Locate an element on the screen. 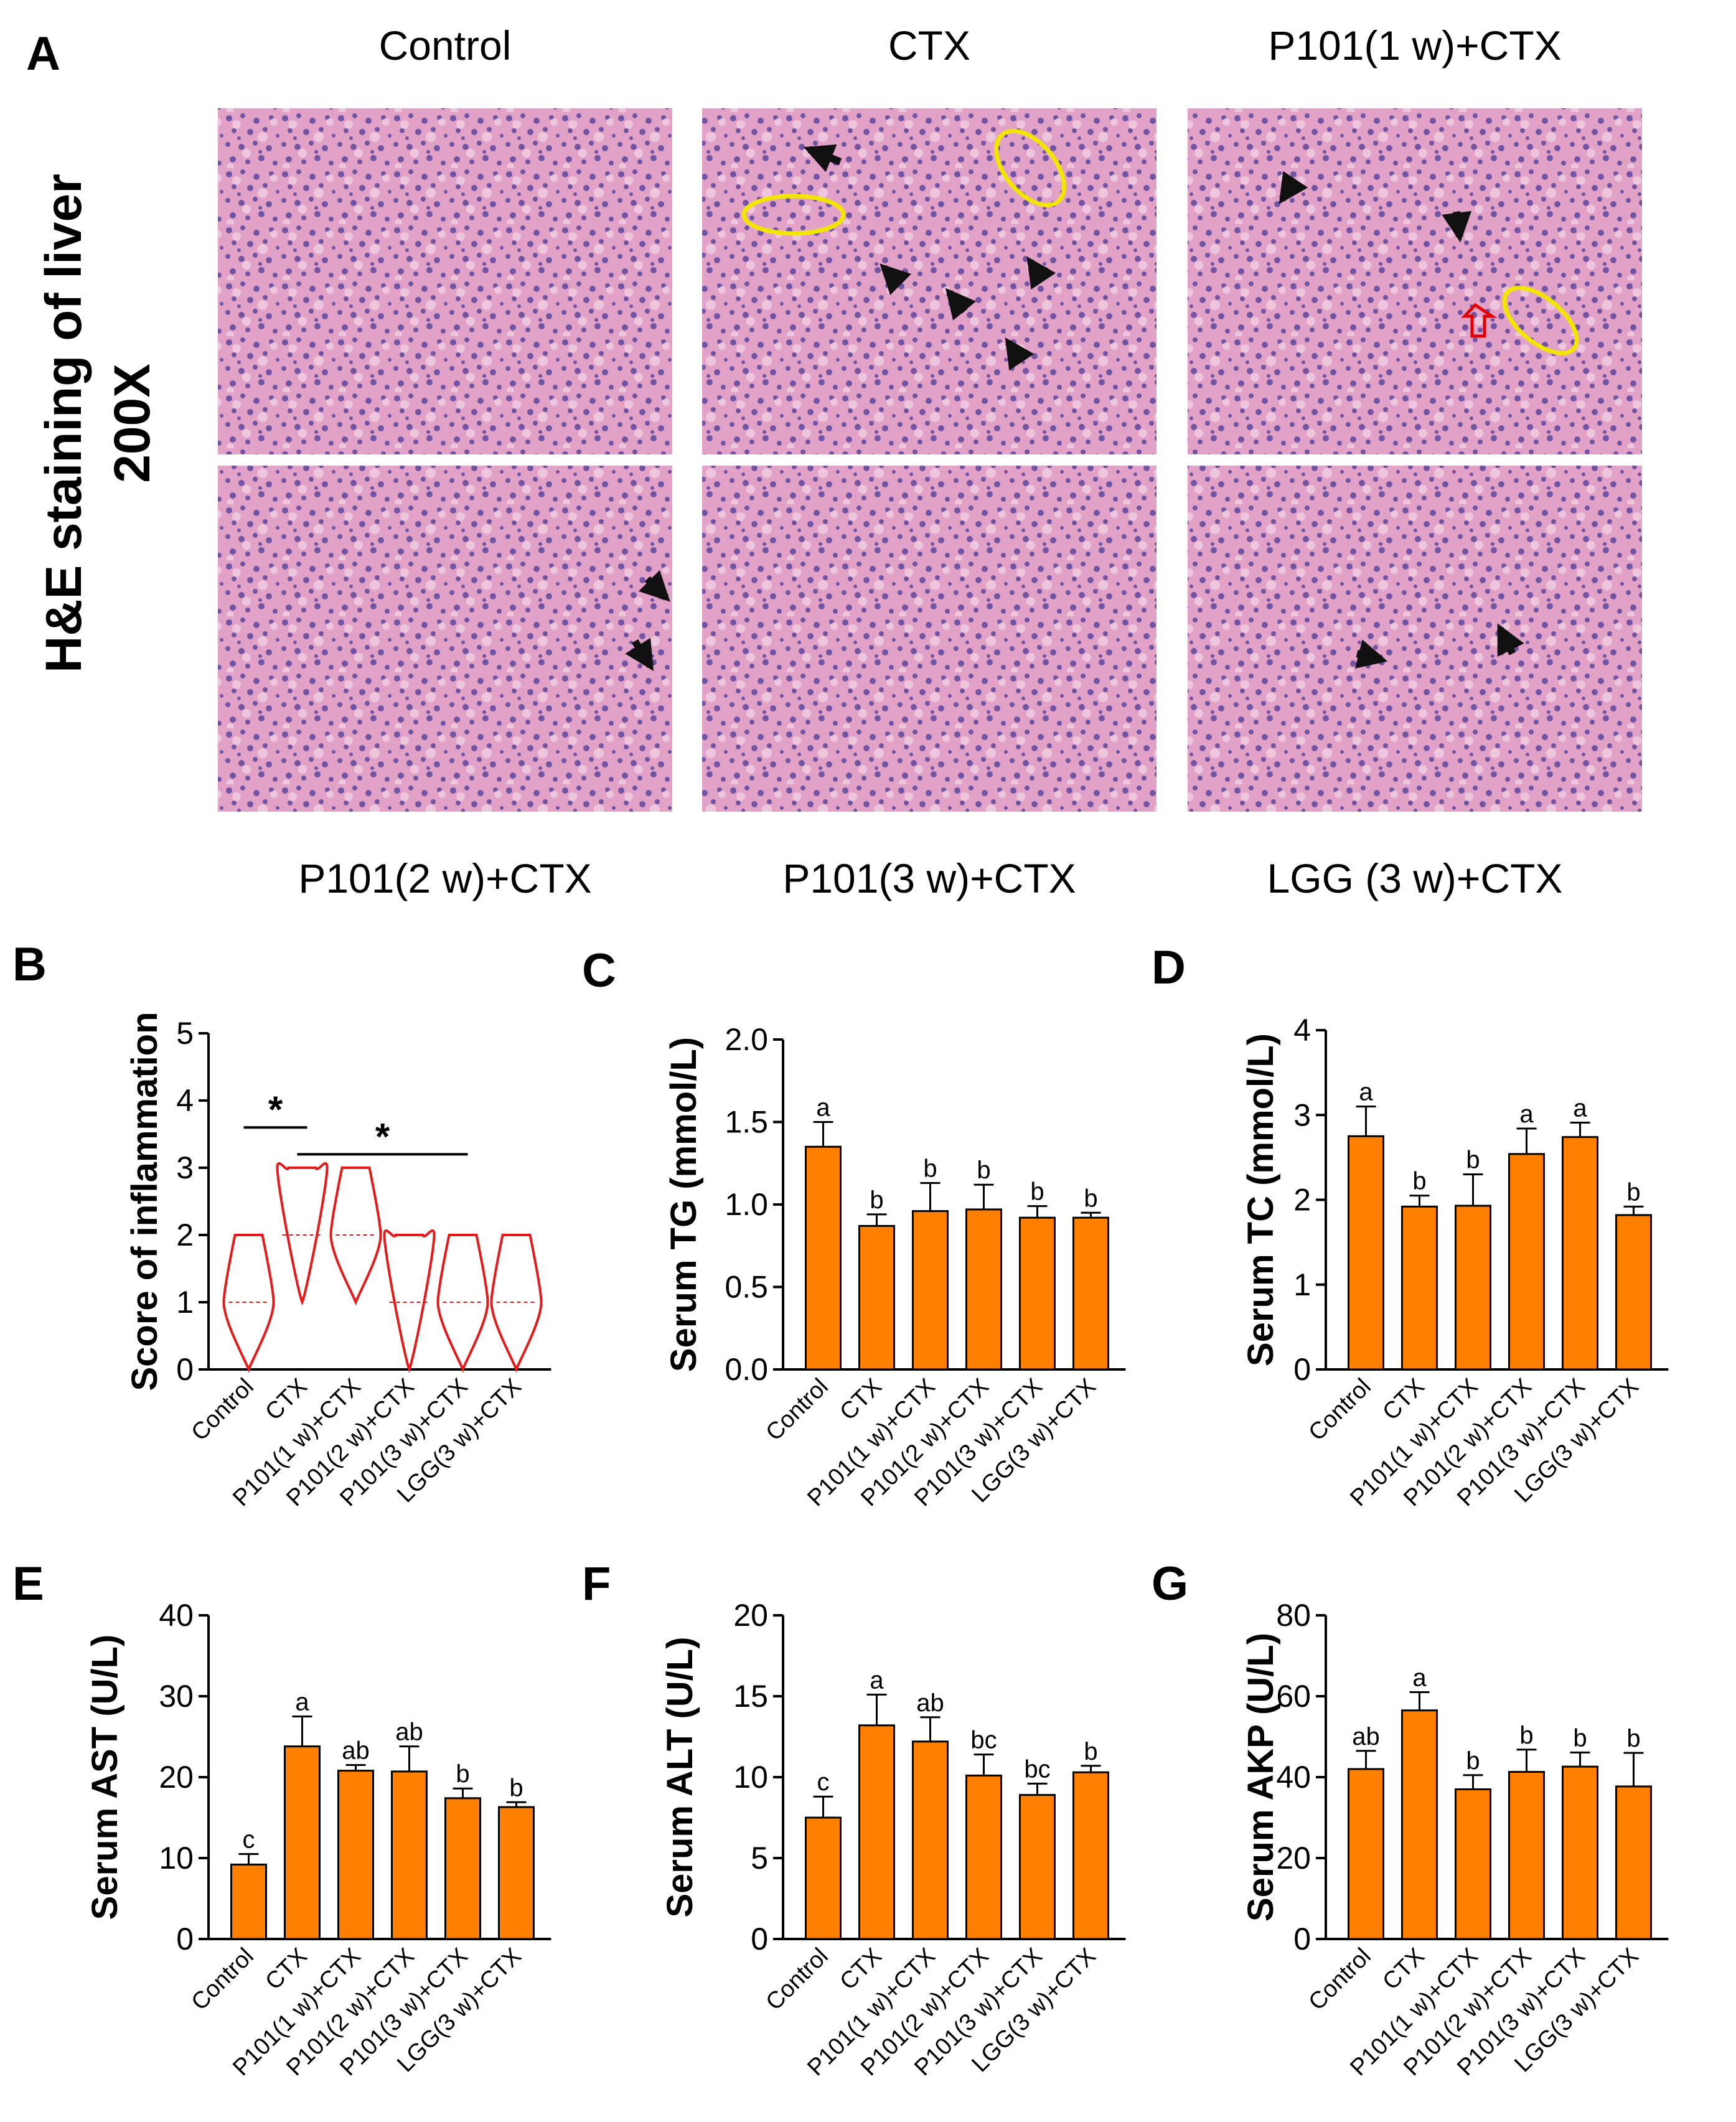 Image resolution: width=1736 pixels, height=2122 pixels. significance-star: * is located at coordinates (382, 1136).